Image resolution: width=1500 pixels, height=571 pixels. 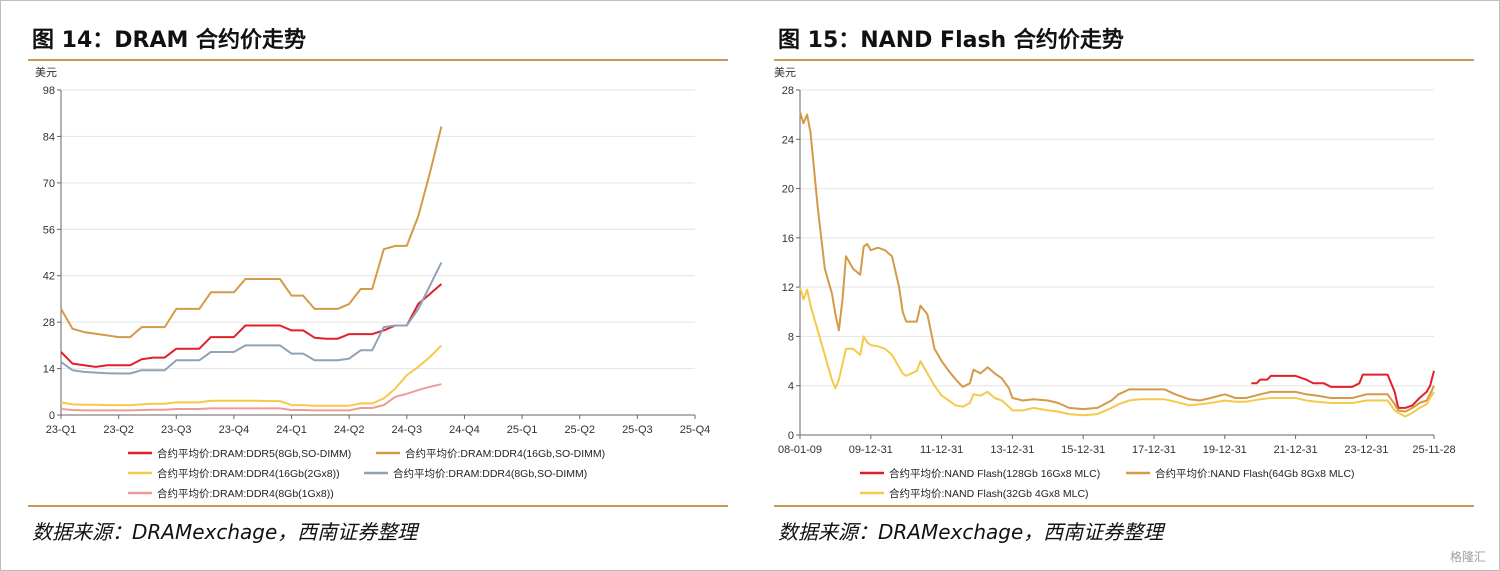 I want to click on x-tick-label: 23-Q2, so click(x=118, y=430).